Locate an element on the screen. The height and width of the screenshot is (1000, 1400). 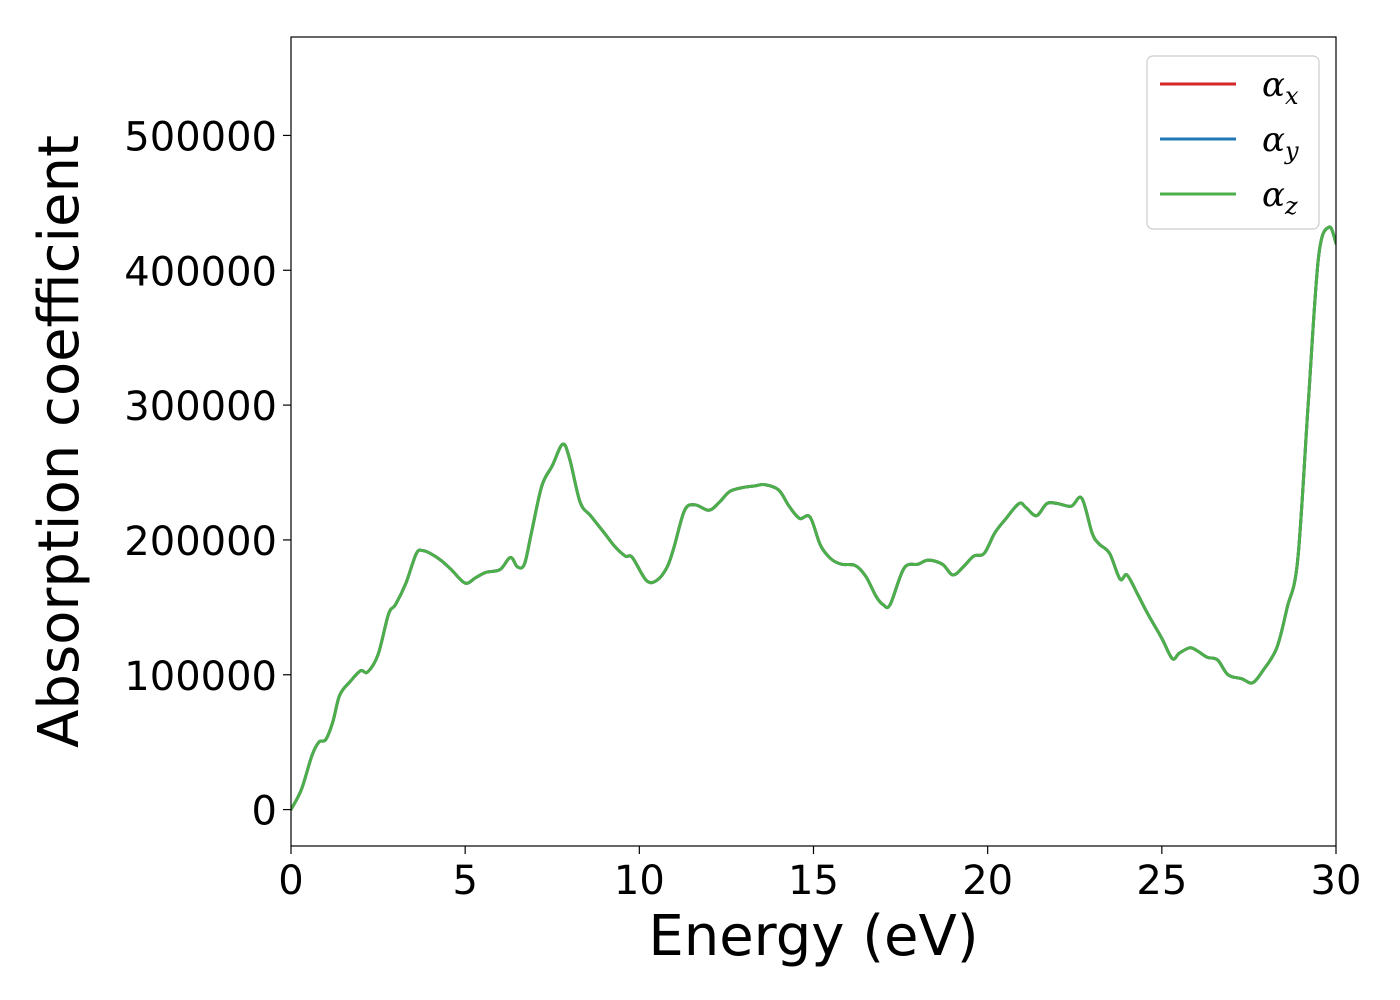
y-axis-label: Absorption coefficient is located at coordinates (59, 441).